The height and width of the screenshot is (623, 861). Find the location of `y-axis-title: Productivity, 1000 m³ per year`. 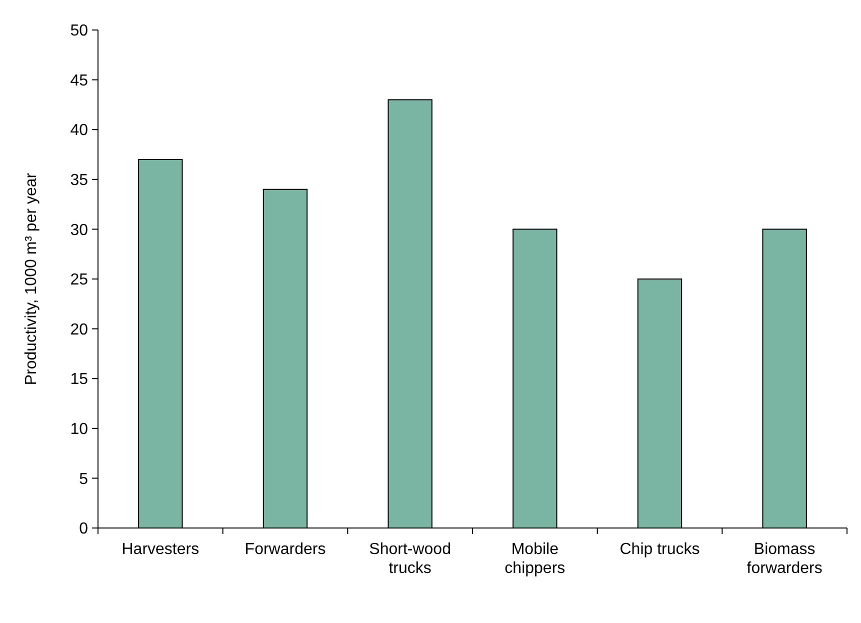

y-axis-title: Productivity, 1000 m³ per year is located at coordinates (31, 279).